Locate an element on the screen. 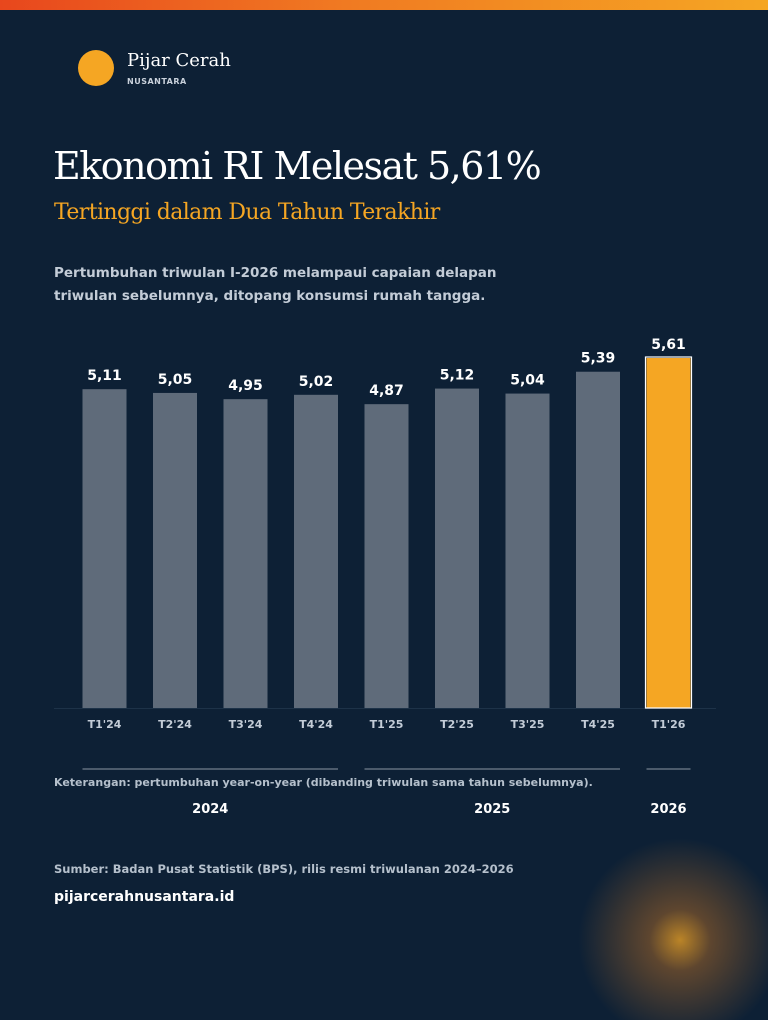 This screenshot has width=768, height=1020. year-label-1: 2025 is located at coordinates (492, 809).